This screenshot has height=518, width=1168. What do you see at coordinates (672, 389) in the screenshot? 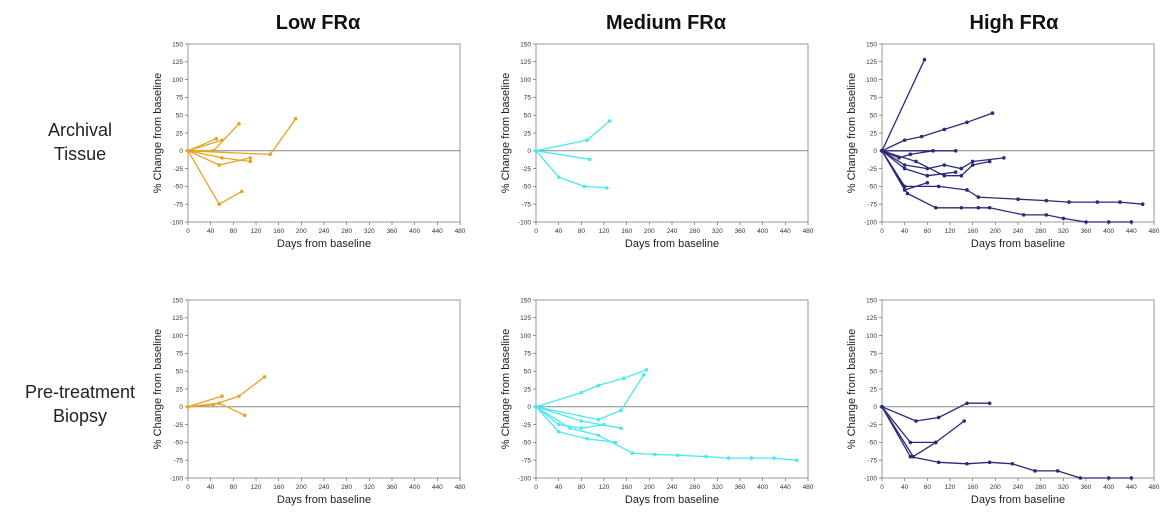
I see `plot-frame` at bounding box center [672, 389].